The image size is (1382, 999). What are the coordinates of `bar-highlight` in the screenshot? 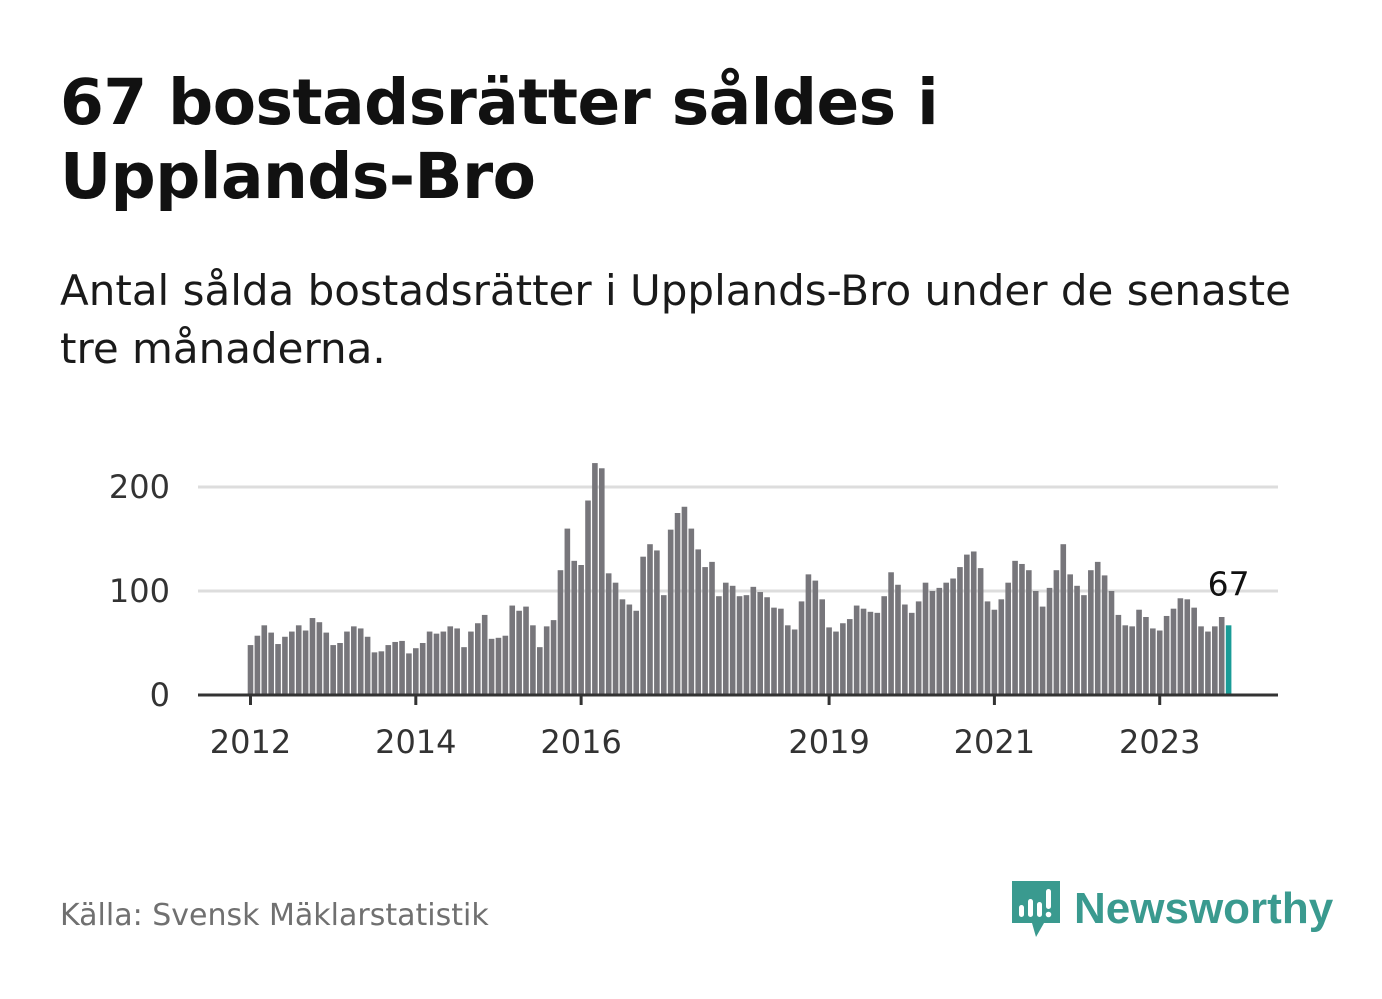 It's located at (1228, 660).